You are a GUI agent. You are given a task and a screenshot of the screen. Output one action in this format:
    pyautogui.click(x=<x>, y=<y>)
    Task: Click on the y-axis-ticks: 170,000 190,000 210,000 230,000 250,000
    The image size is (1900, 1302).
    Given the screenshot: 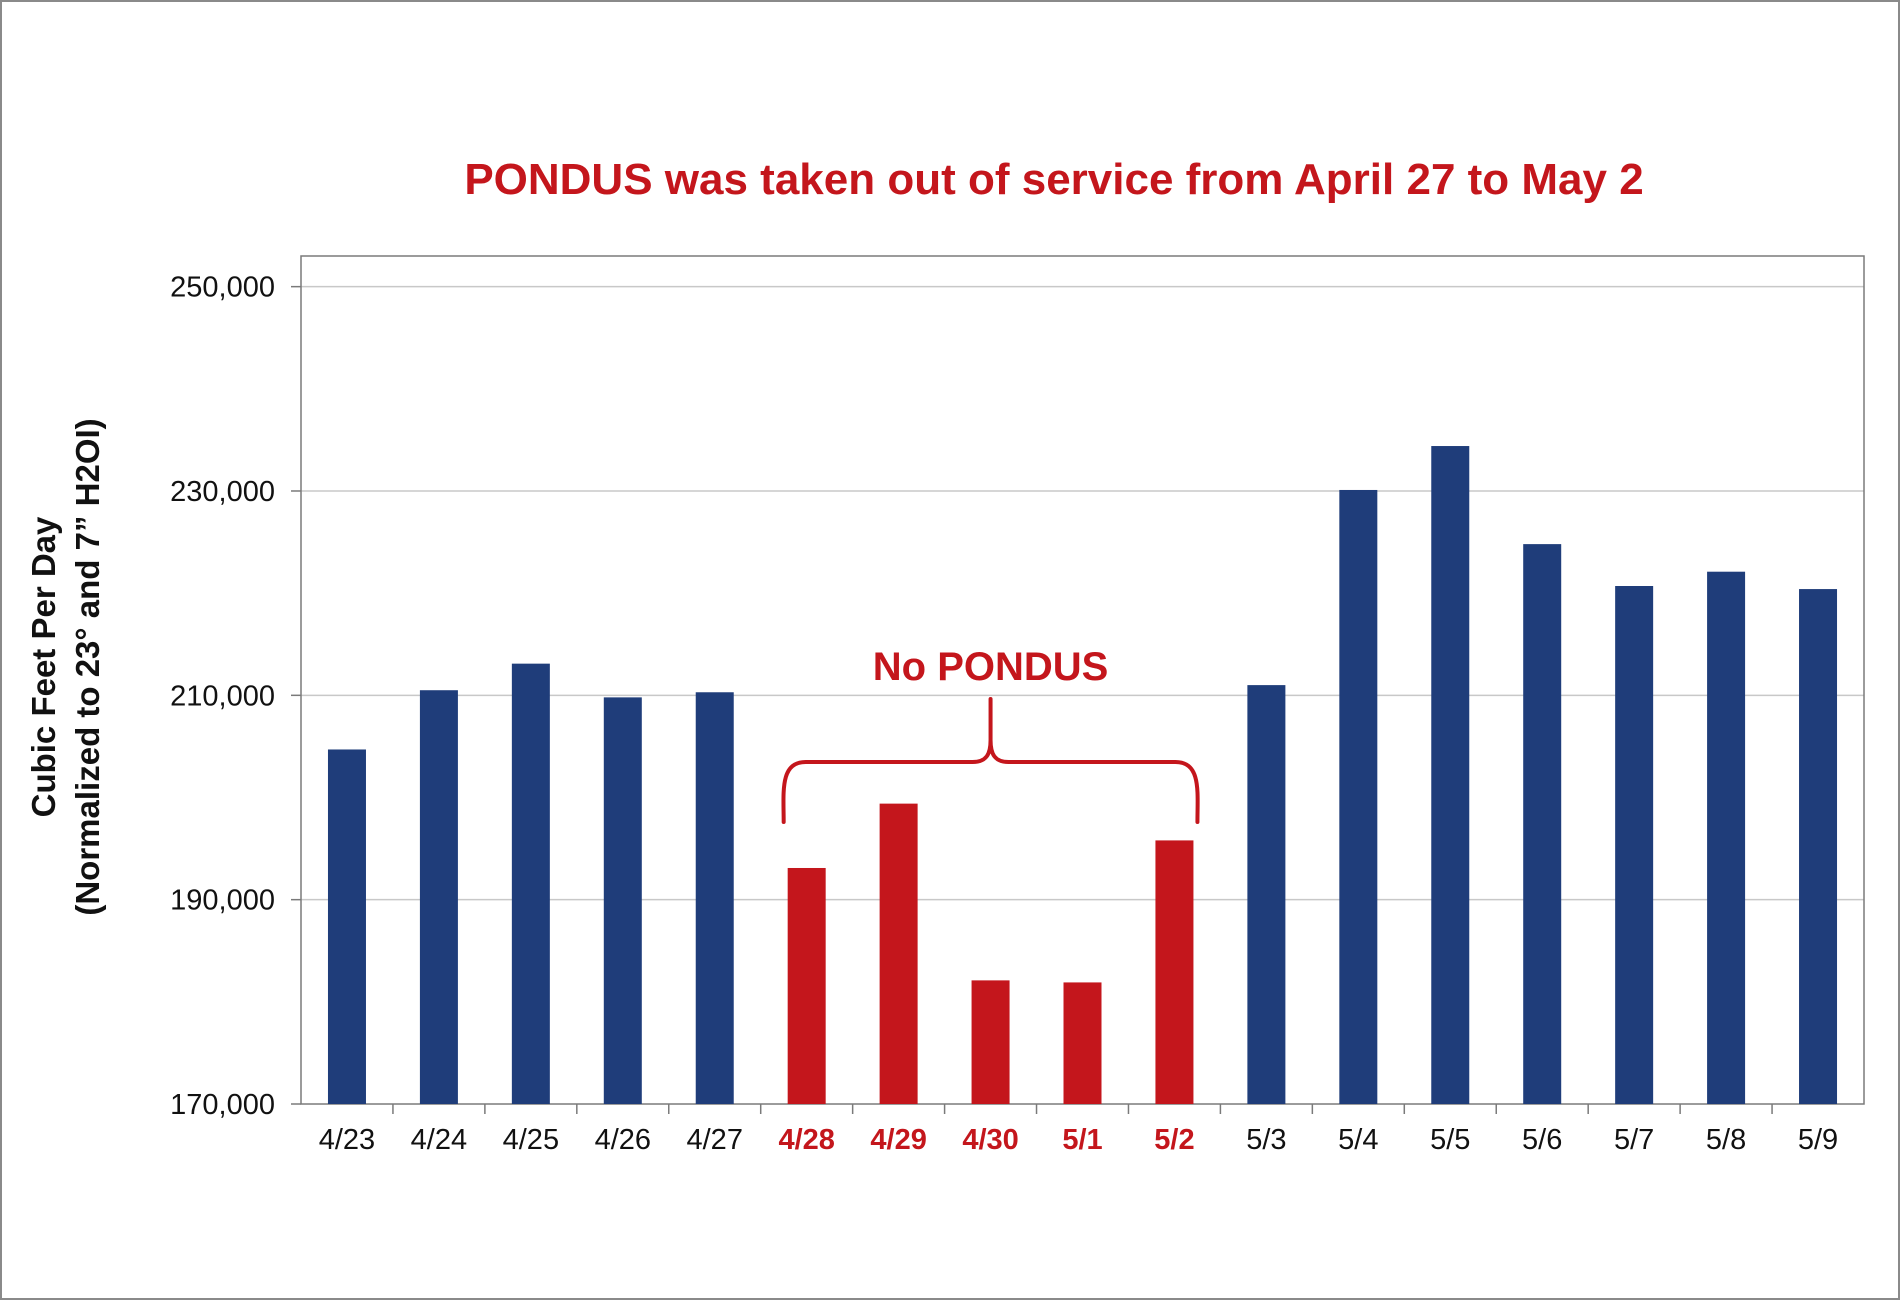 What is the action you would take?
    pyautogui.click(x=235, y=696)
    